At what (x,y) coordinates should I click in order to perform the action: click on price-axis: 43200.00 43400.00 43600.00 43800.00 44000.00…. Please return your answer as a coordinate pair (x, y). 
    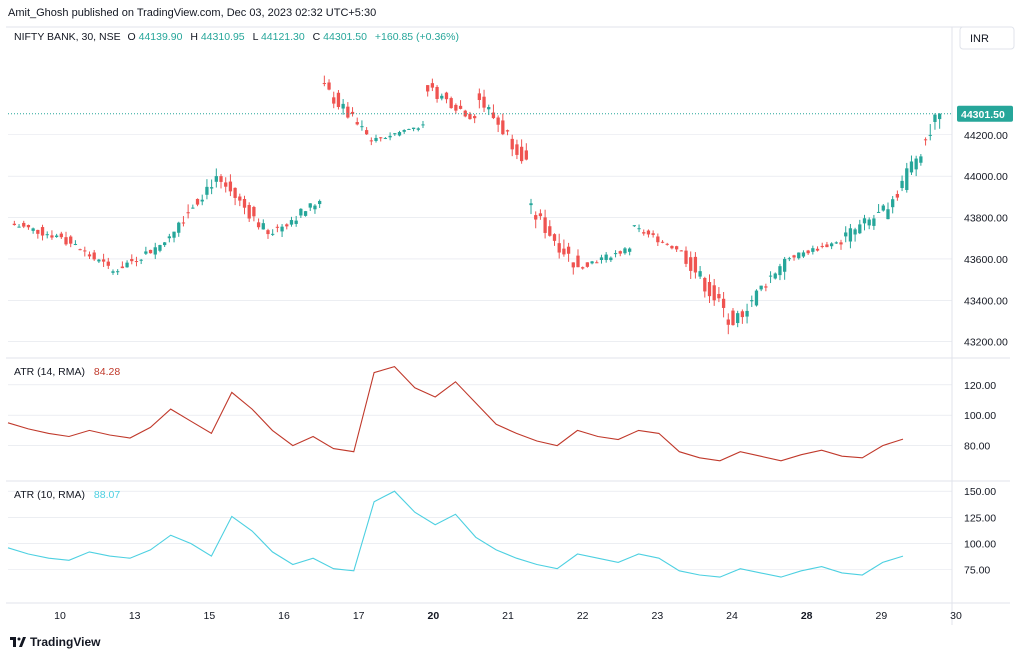
    Looking at the image, I should click on (986, 239).